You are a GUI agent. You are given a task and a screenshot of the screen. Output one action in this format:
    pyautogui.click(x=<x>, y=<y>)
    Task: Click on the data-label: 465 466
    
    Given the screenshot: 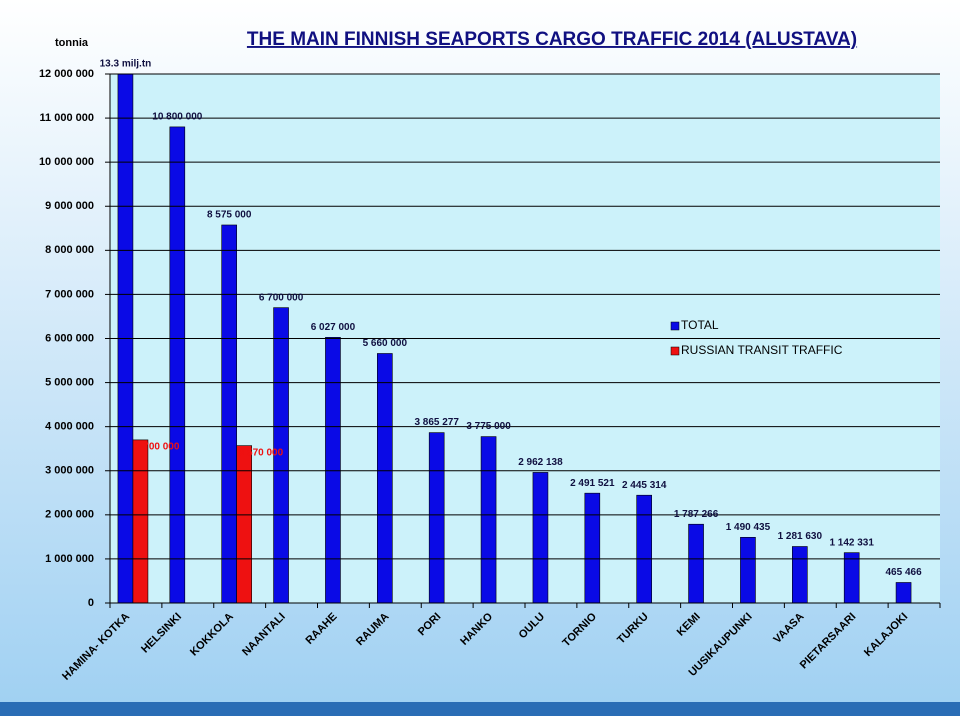 What is the action you would take?
    pyautogui.click(x=903, y=572)
    